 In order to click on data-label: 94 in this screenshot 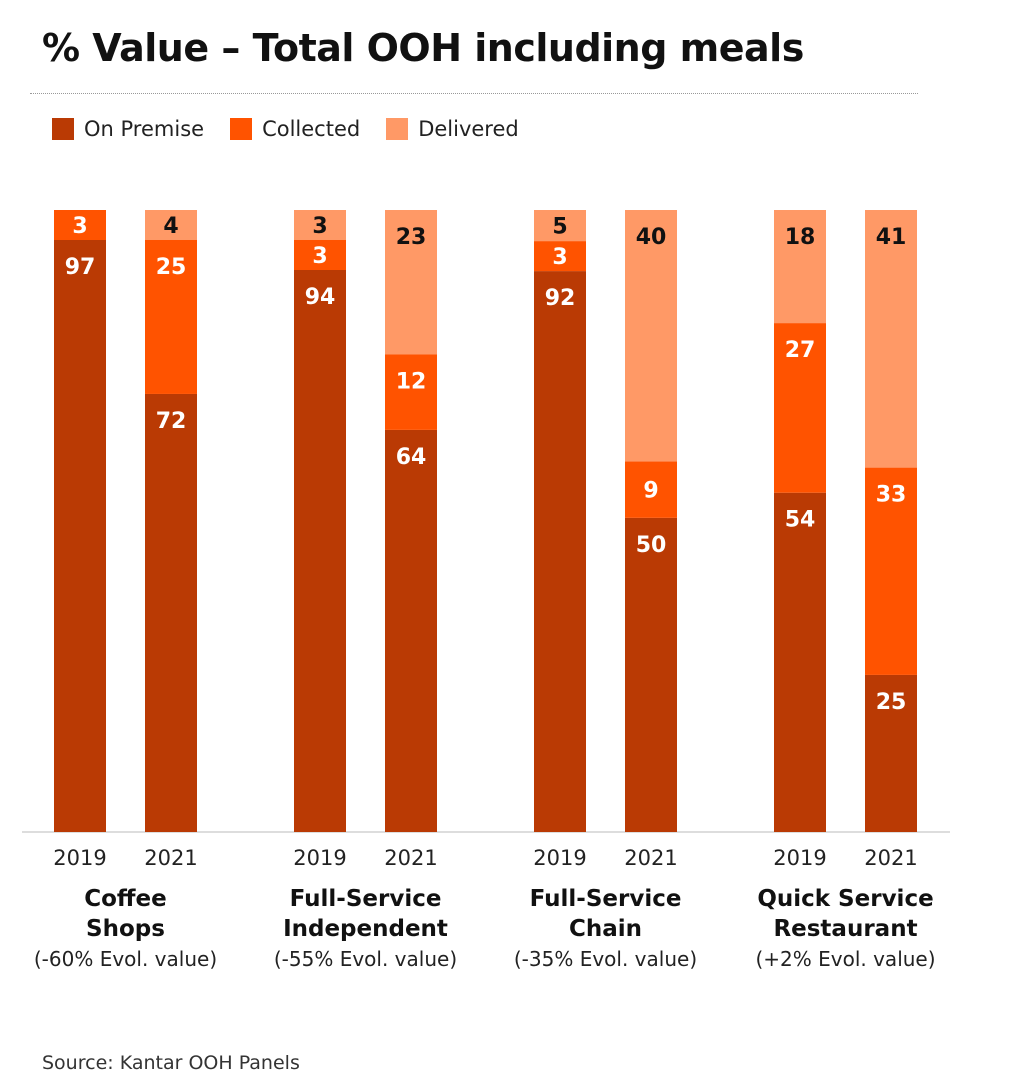, I will do `click(320, 297)`.